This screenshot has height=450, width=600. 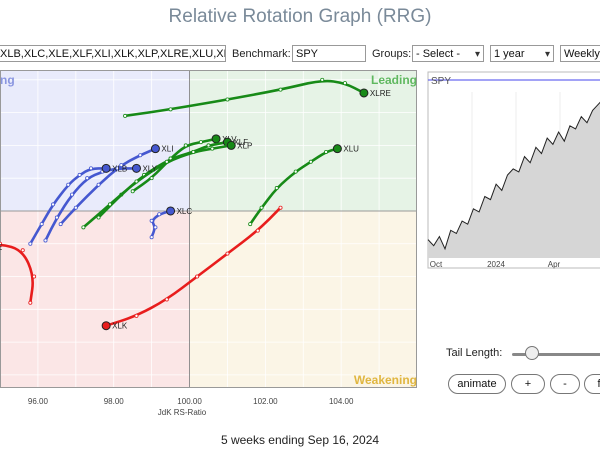 I want to click on quadrant-label-weakening: Weakening, so click(x=385, y=380).